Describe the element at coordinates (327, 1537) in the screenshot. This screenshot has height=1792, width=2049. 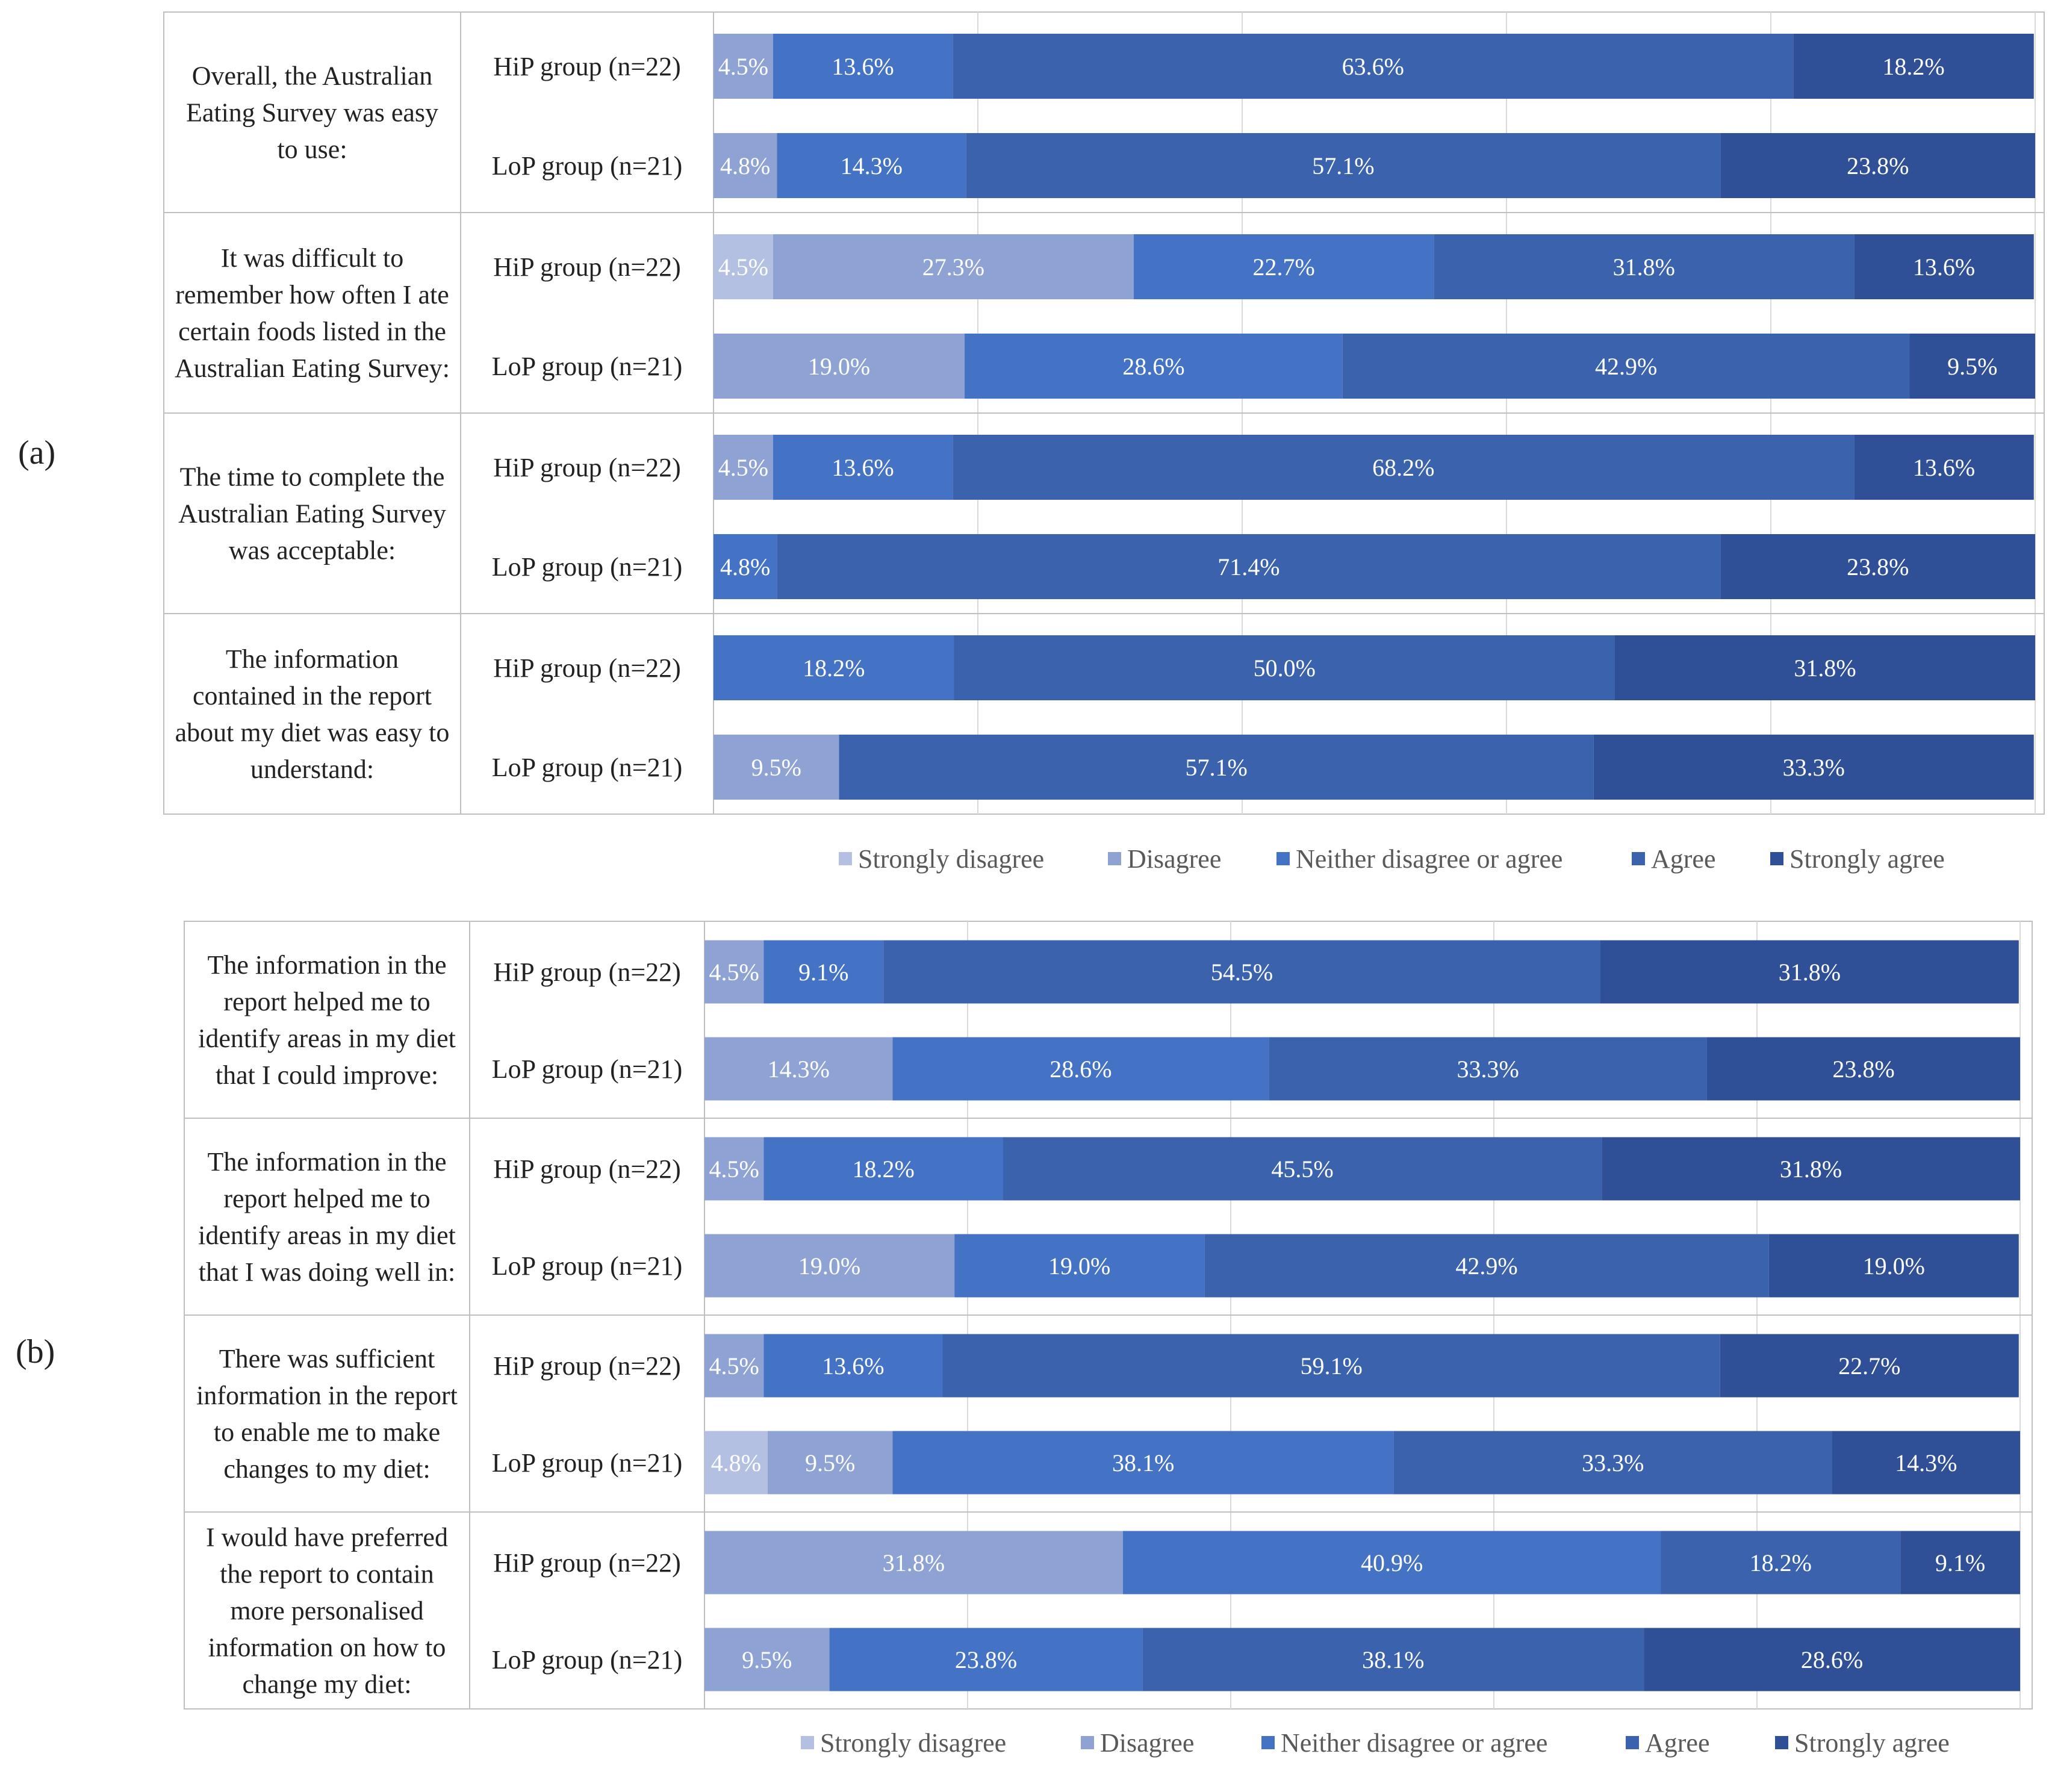
I see `question-text-line: I would have preferred` at that location.